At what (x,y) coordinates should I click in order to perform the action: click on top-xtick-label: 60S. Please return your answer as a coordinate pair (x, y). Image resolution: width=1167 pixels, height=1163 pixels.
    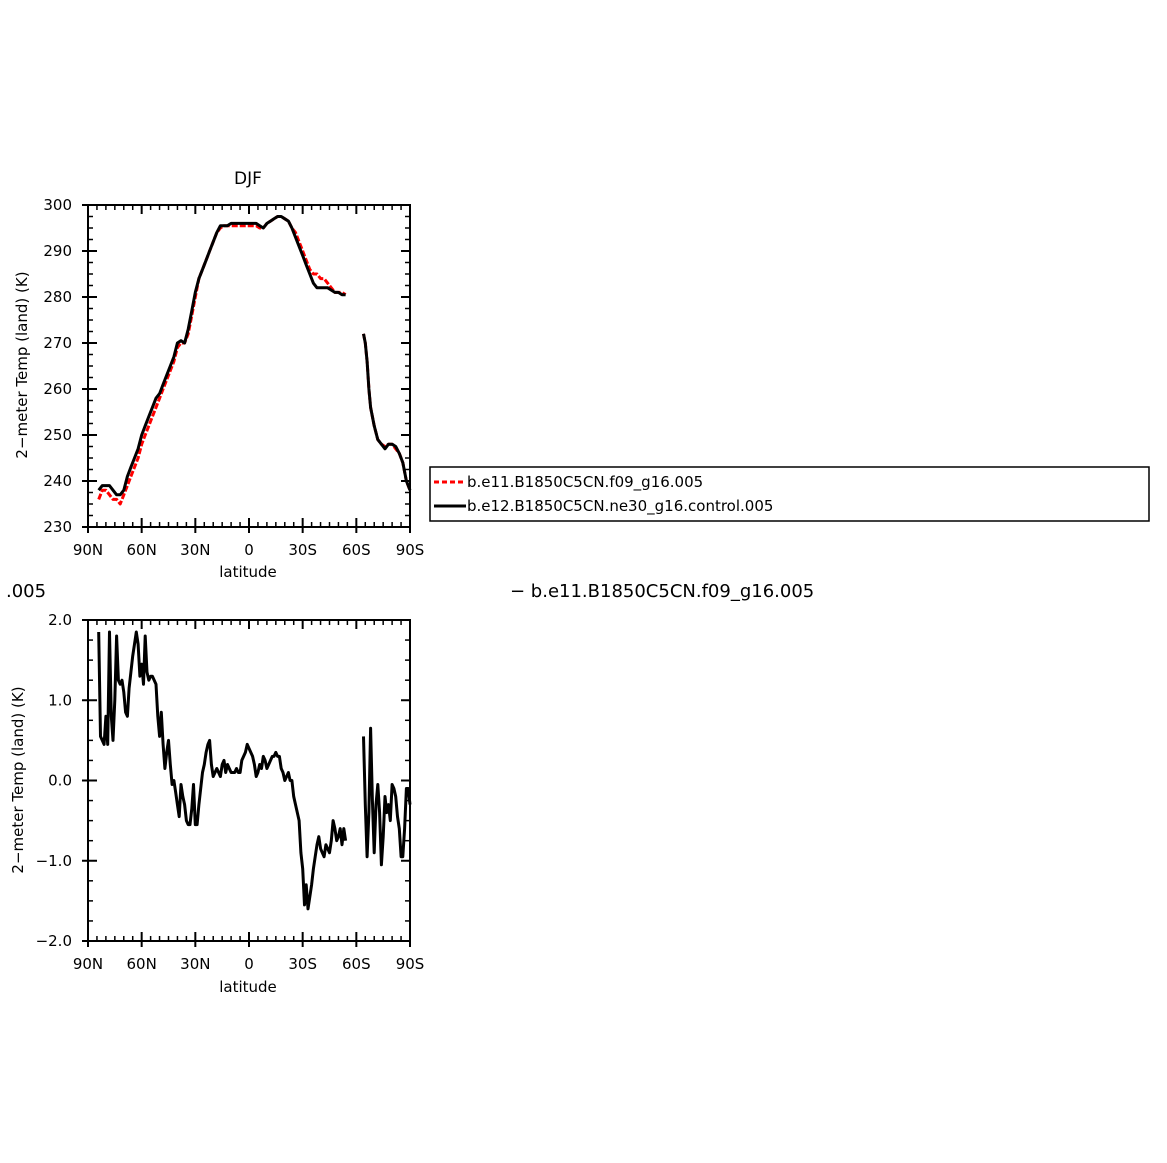
    Looking at the image, I should click on (356, 550).